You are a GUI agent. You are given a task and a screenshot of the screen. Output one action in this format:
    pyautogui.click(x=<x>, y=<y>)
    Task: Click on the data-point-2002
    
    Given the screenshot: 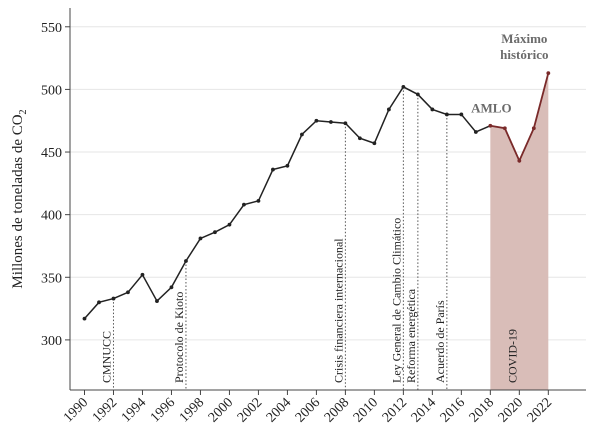 What is the action you would take?
    pyautogui.click(x=258, y=200)
    